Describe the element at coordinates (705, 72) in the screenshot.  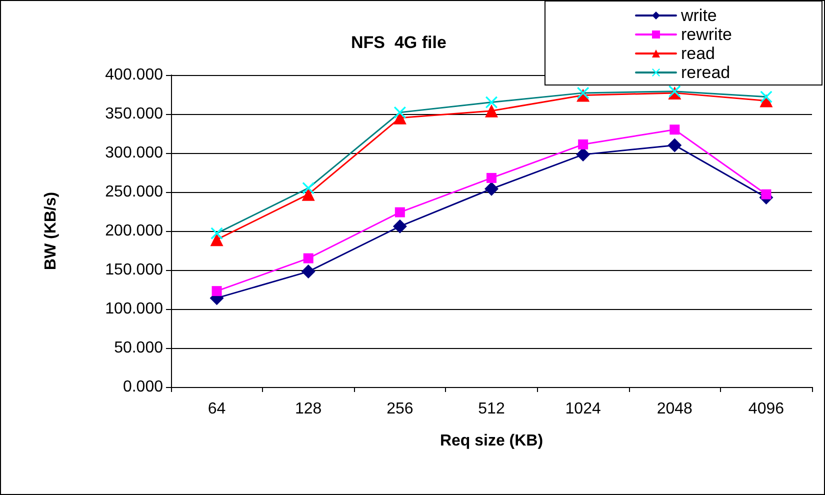
I see `legend-label: reread` at that location.